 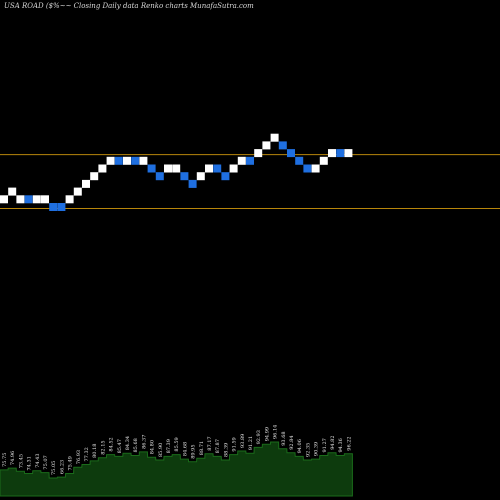 What do you see at coordinates (259, 437) in the screenshot?
I see `volume-label: 92.93` at bounding box center [259, 437].